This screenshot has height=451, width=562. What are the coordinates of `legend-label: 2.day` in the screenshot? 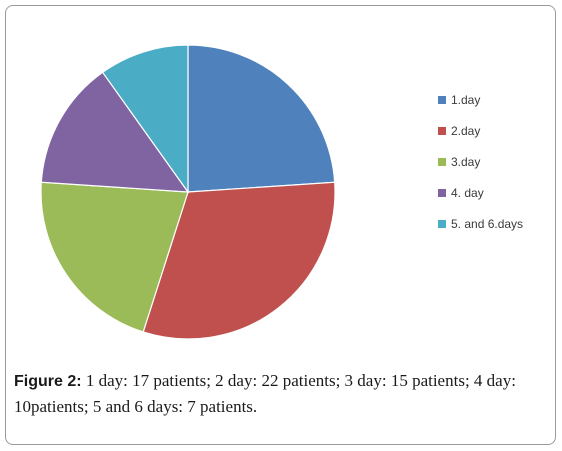 It's located at (466, 131).